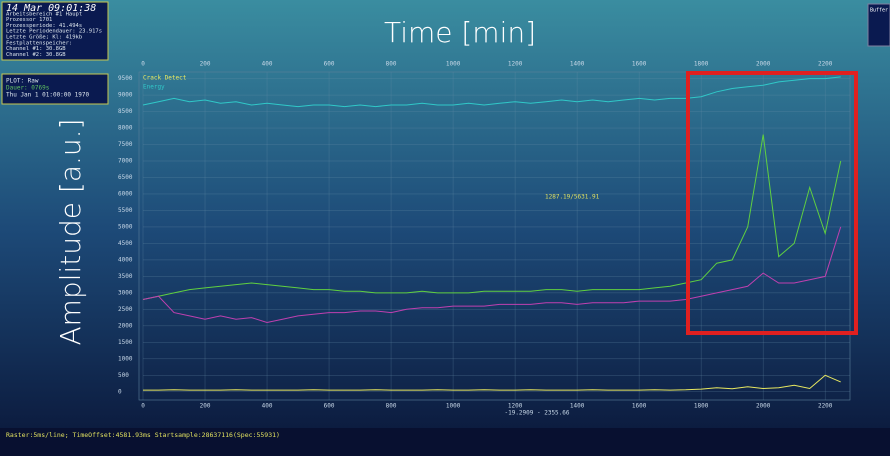 This screenshot has height=460, width=890. What do you see at coordinates (391, 64) in the screenshot?
I see `x-tick-label-top: 800` at bounding box center [391, 64].